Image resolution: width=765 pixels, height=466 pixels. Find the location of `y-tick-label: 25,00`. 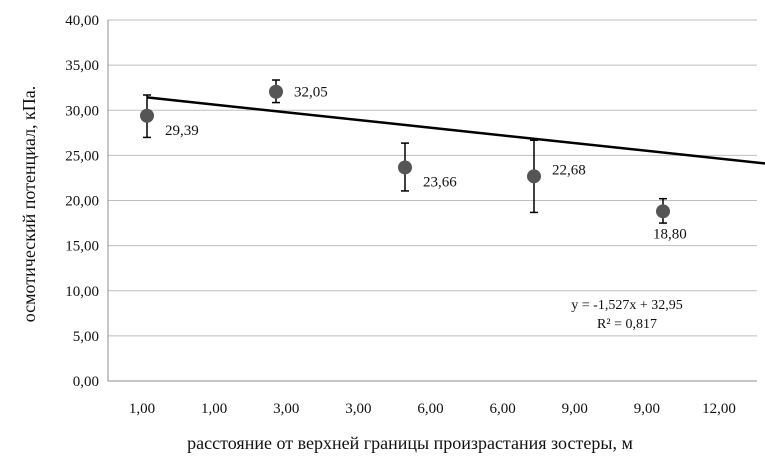

y-tick-label: 25,00 is located at coordinates (82, 156).